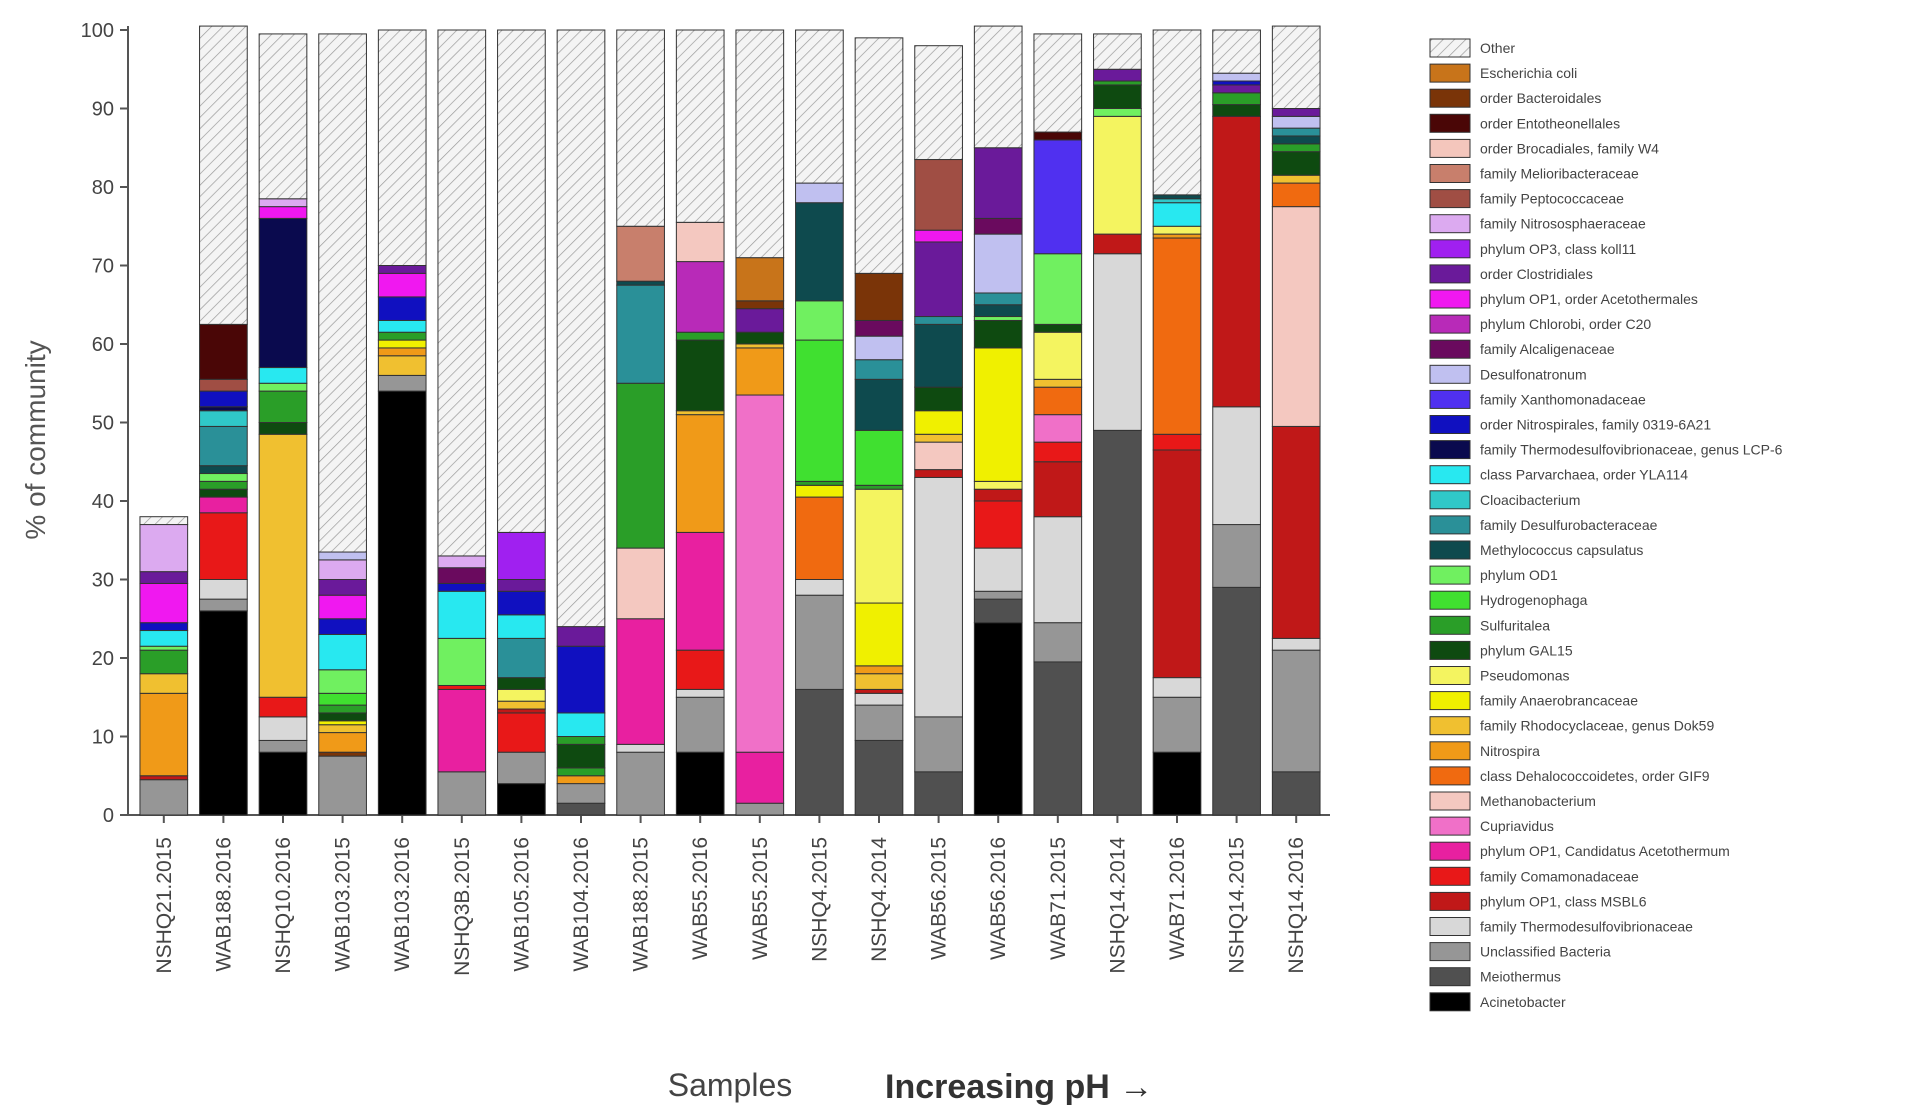 Image resolution: width=1920 pixels, height=1109 pixels. Describe the element at coordinates (1499, 675) in the screenshot. I see `legend-item-pseudomonas: Pseudomonas` at that location.